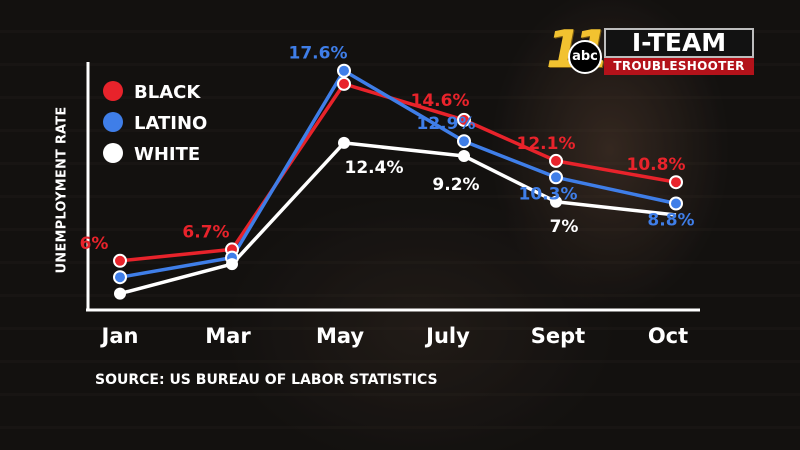  What do you see at coordinates (676, 182) in the screenshot?
I see `data-point-black-oct` at bounding box center [676, 182].